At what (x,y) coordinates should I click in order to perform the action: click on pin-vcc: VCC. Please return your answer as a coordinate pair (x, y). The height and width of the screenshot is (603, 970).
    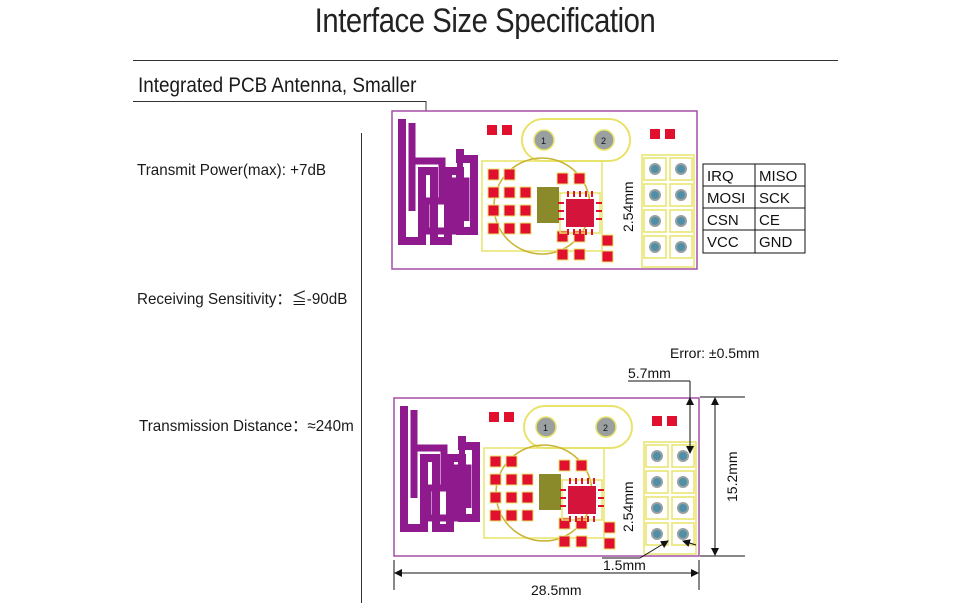
    Looking at the image, I should click on (723, 242).